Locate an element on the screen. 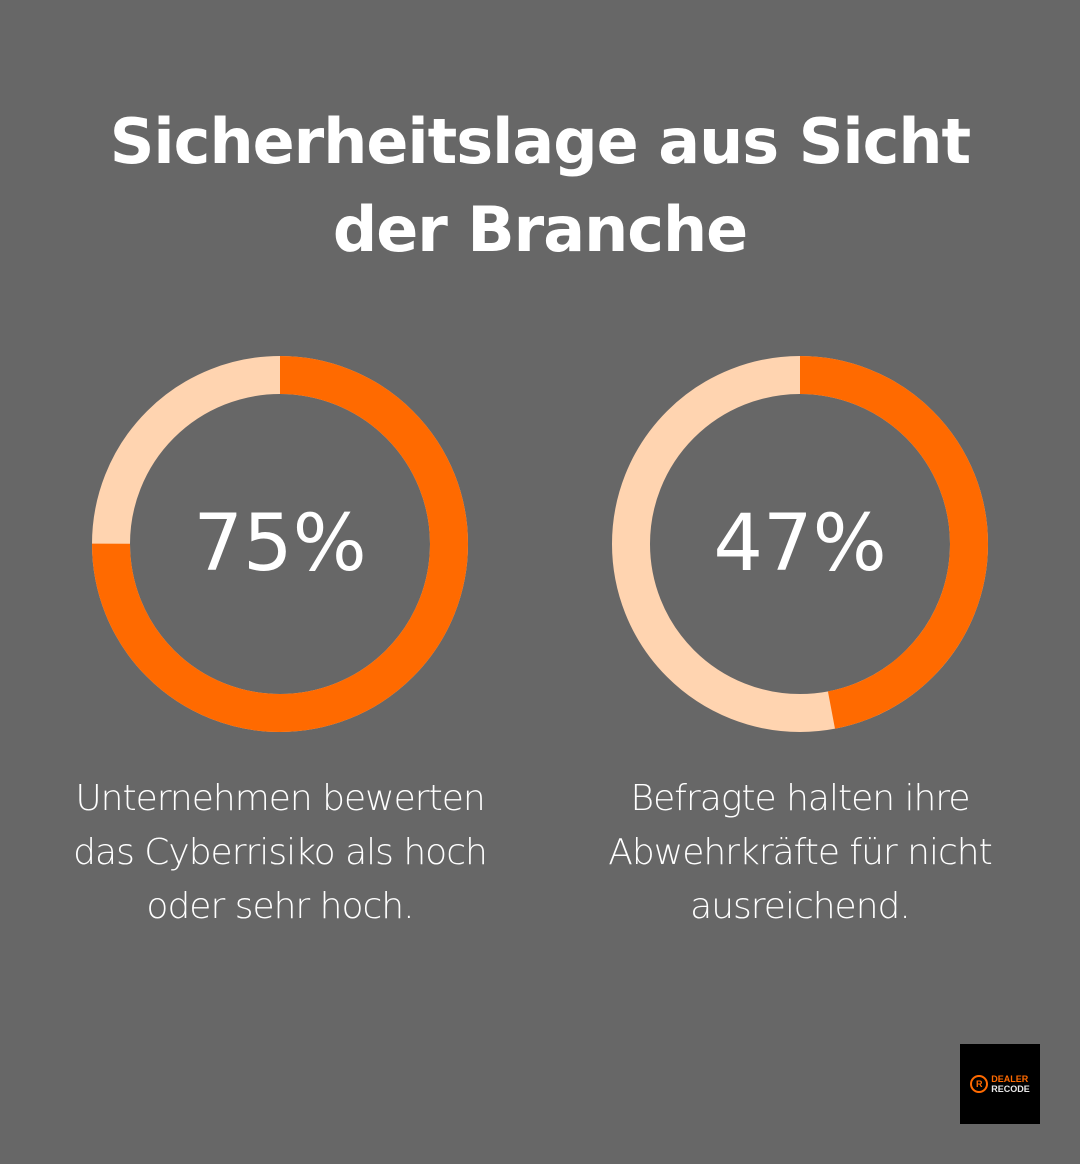 This screenshot has width=1080, height=1164. logo-r-icon: R is located at coordinates (979, 1084).